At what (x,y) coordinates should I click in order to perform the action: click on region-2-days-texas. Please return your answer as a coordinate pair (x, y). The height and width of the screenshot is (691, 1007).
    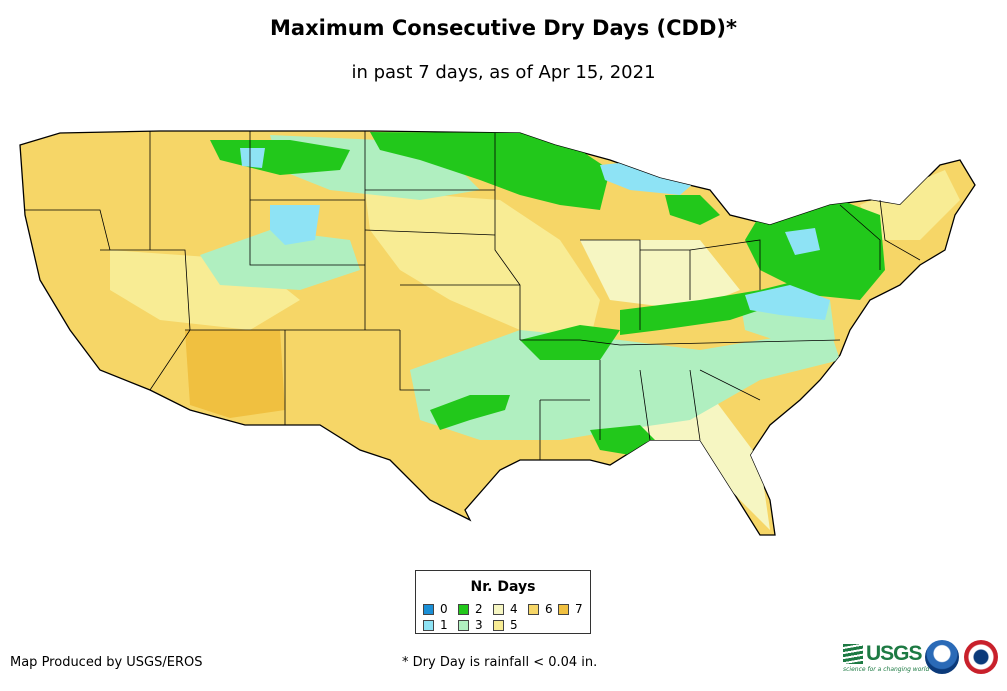
    Looking at the image, I should click on (470, 412).